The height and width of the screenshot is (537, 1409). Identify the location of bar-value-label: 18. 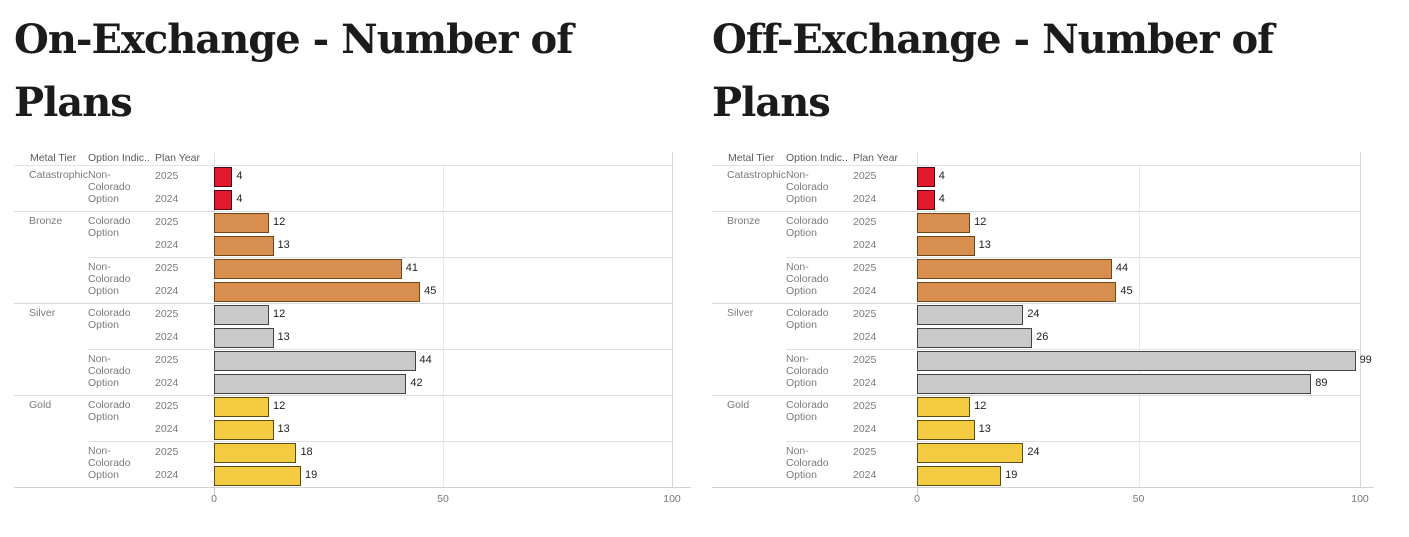
(306, 452).